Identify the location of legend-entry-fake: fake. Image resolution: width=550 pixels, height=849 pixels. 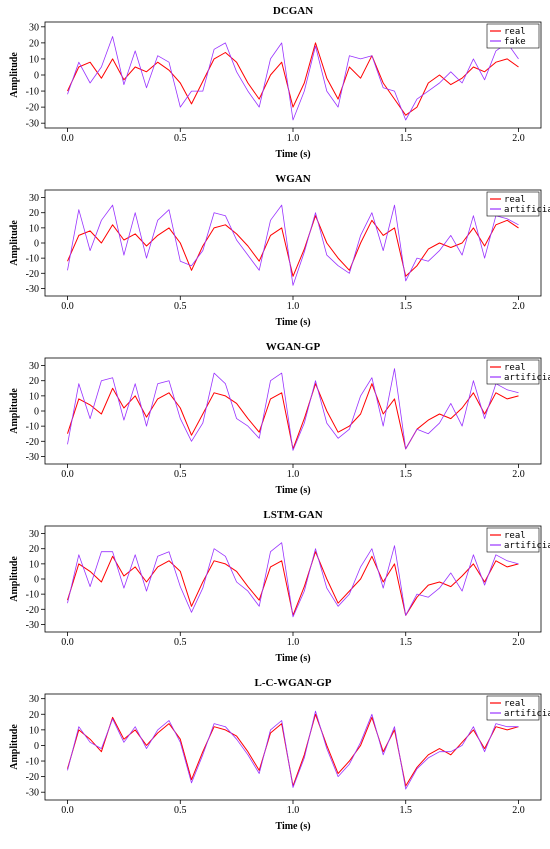
(515, 42).